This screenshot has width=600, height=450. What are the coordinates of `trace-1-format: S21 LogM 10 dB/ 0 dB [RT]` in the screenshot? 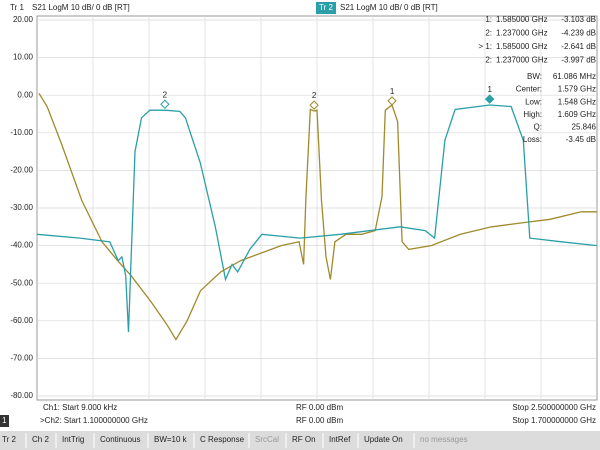 It's located at (81, 7).